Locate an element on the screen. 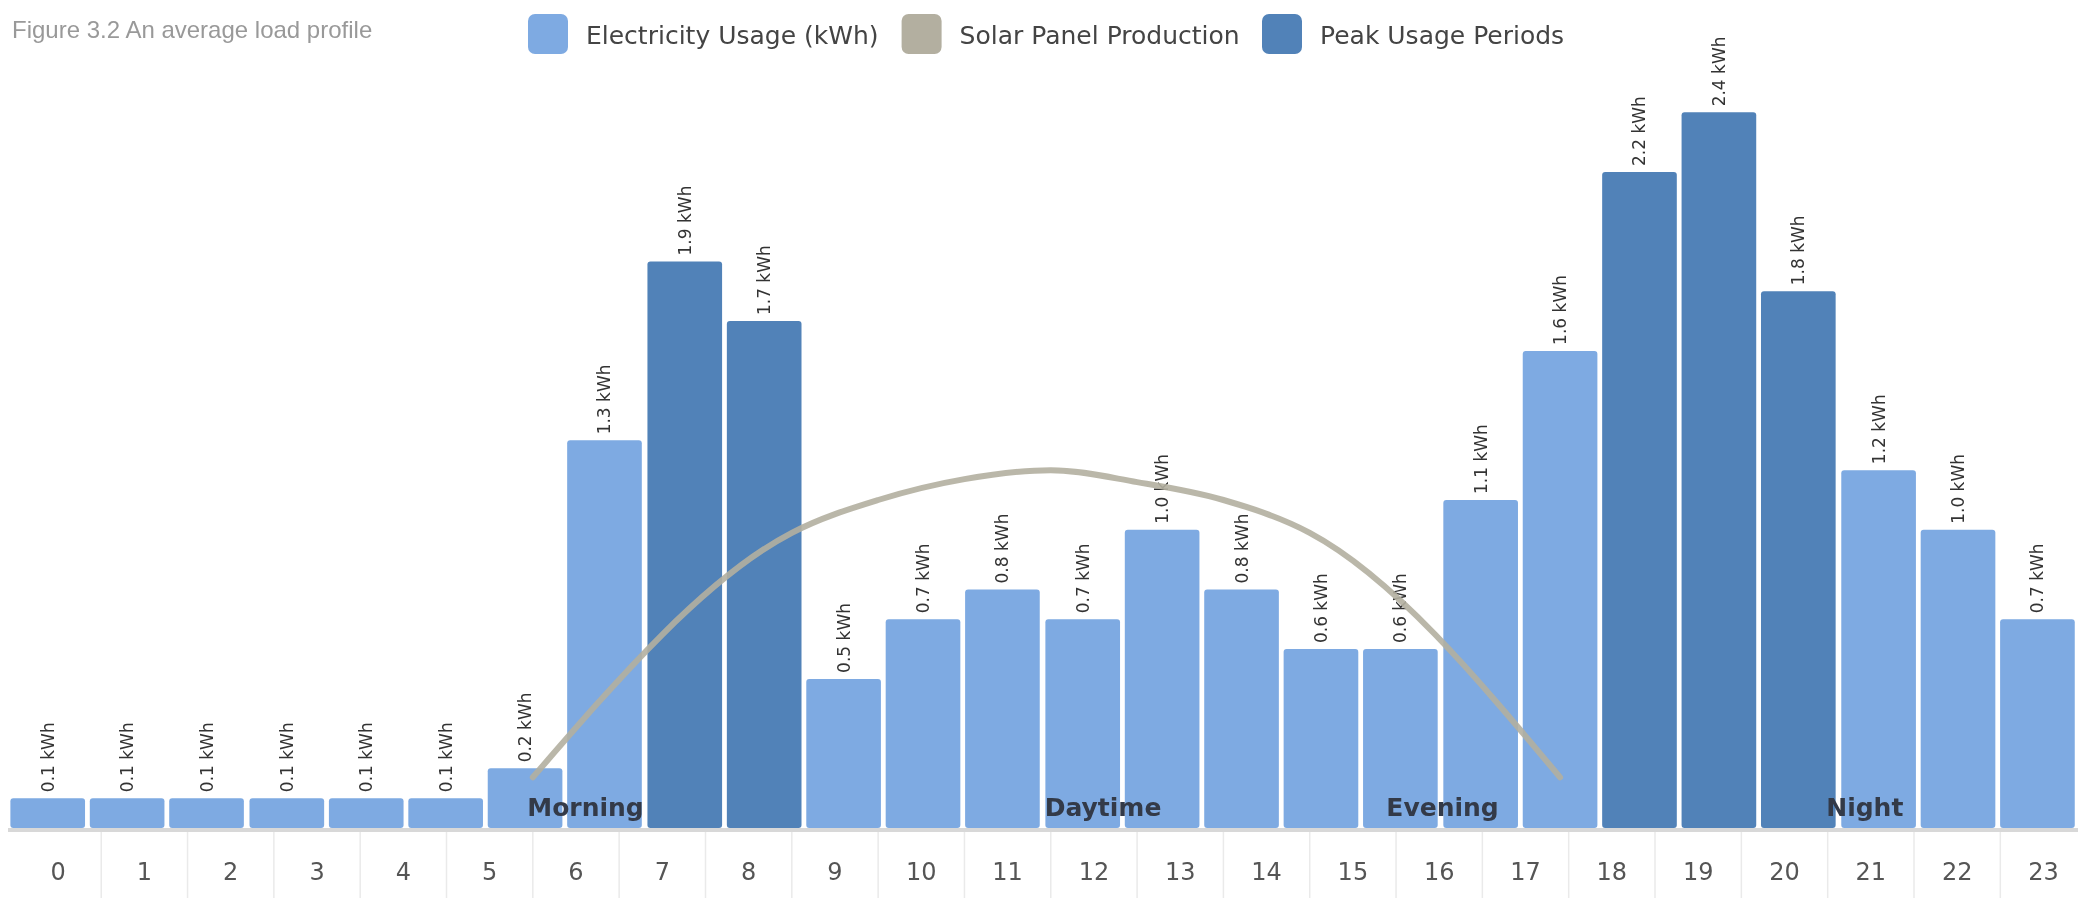 The width and height of the screenshot is (2086, 906). data-label: 1.9 kWh is located at coordinates (684, 220).